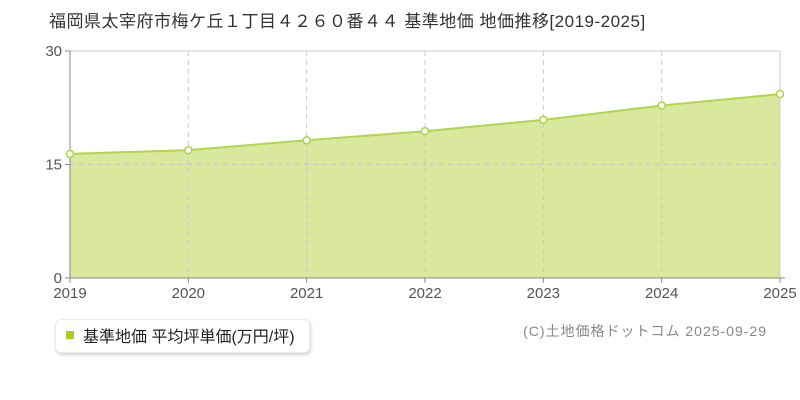  Describe the element at coordinates (424, 293) in the screenshot. I see `x-tick-label: 2022` at that location.